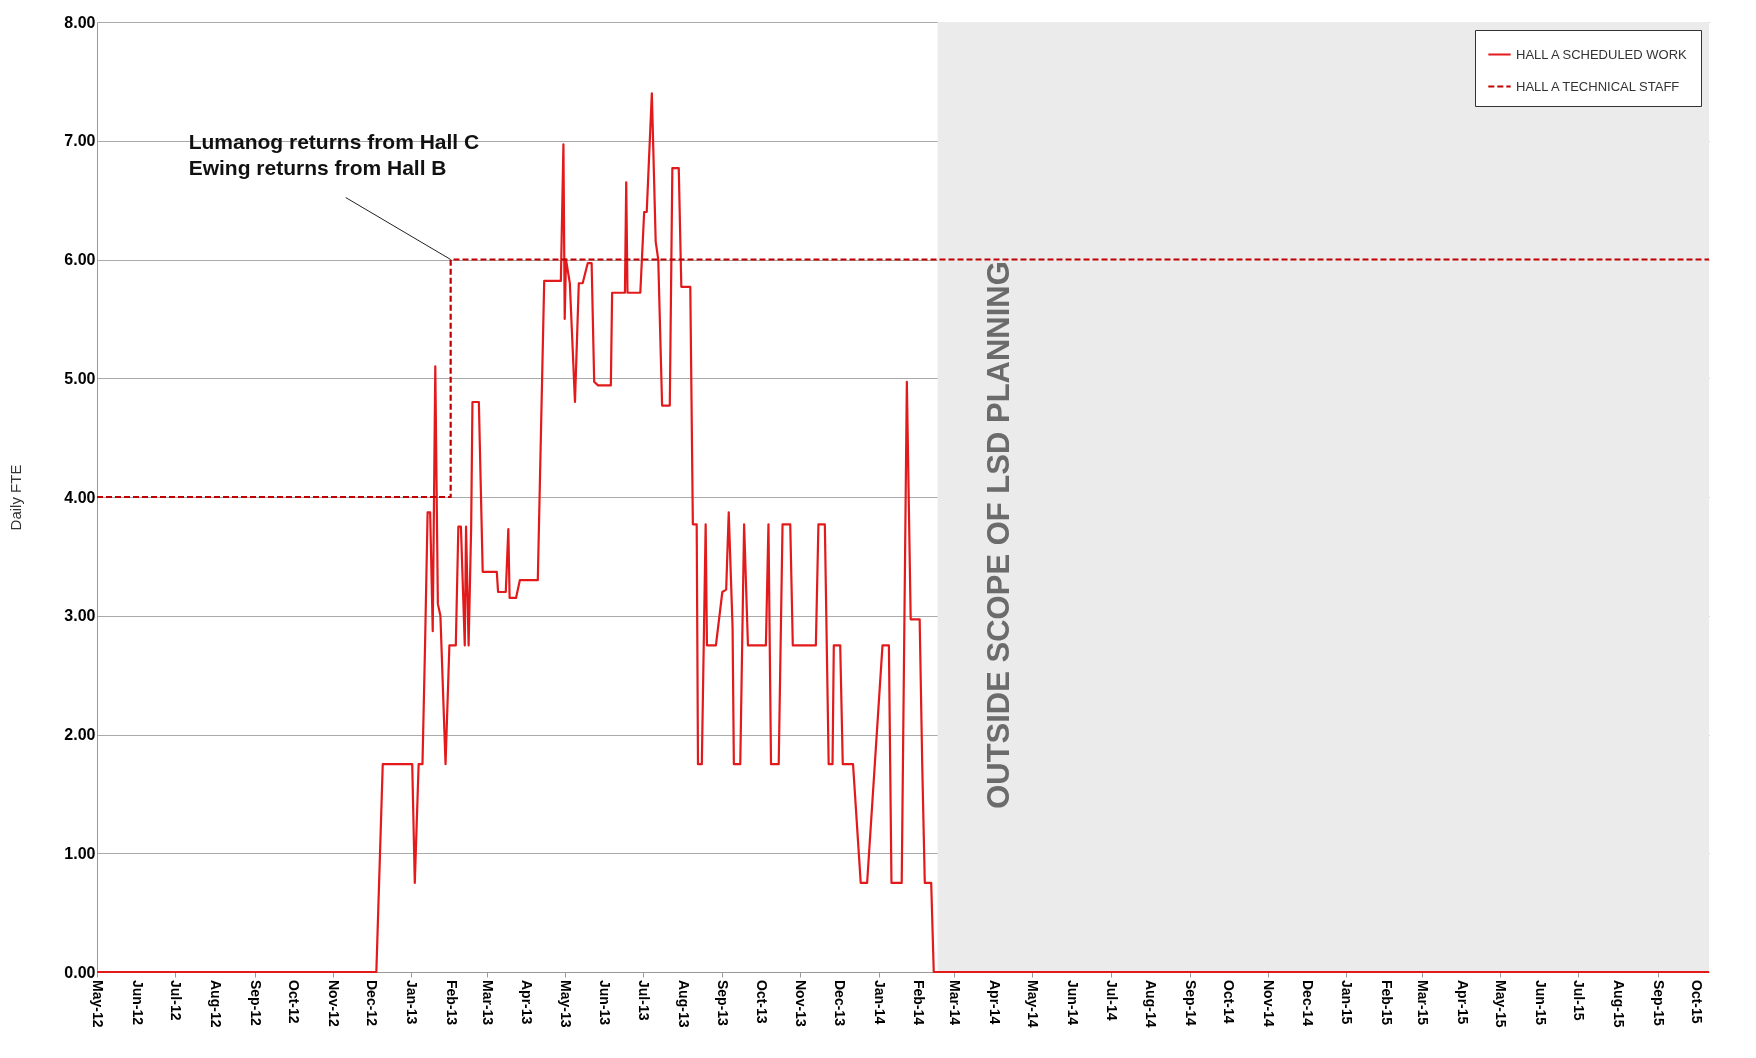 The height and width of the screenshot is (1058, 1756). What do you see at coordinates (1602, 54) in the screenshot?
I see `legend-label: HALL A SCHEDULED WORK` at bounding box center [1602, 54].